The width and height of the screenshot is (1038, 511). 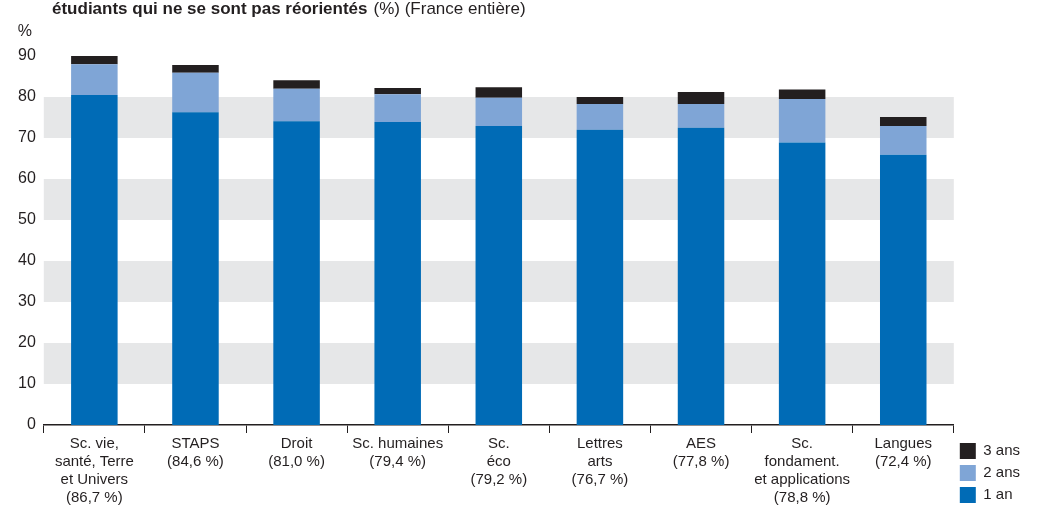 What do you see at coordinates (25, 31) in the screenshot?
I see `y-axis-title: %` at bounding box center [25, 31].